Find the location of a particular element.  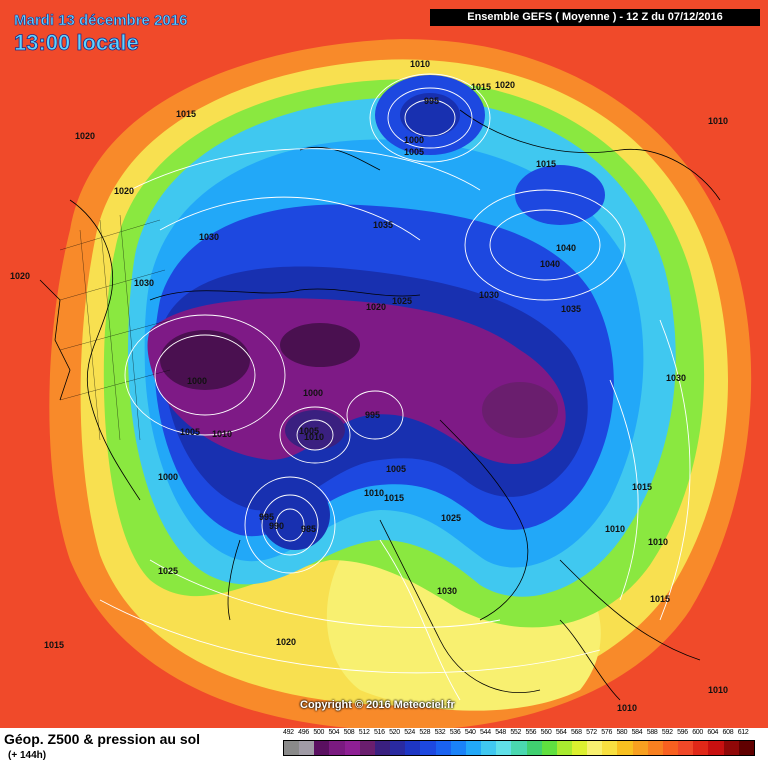

legend-label: 492 is located at coordinates (288, 732).